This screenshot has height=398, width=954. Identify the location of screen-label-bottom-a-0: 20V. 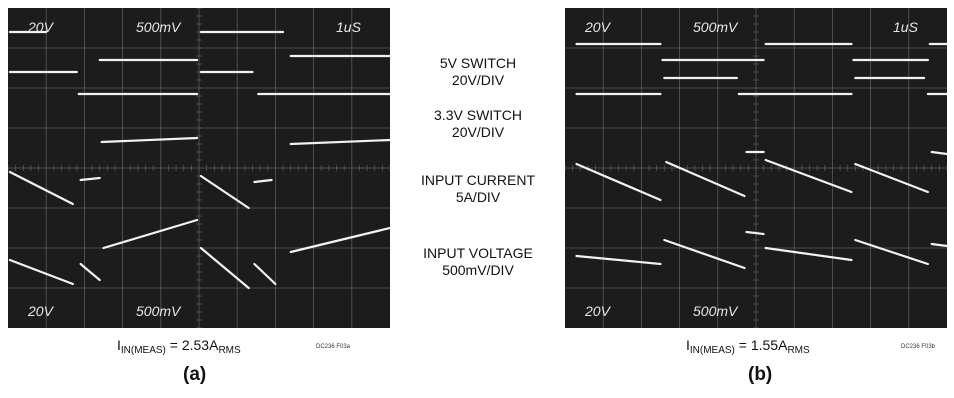
(41, 311).